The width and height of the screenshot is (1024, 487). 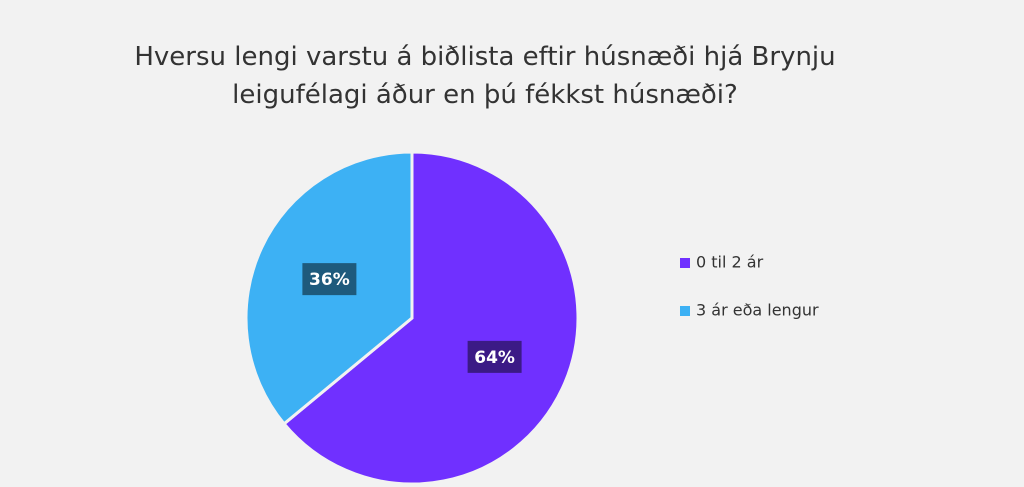 I want to click on legend-label: 0 til 2 ár, so click(x=730, y=262).